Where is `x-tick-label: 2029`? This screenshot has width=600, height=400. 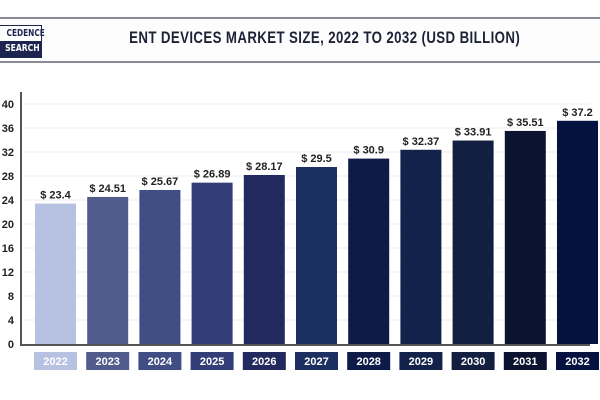 x-tick-label: 2029 is located at coordinates (421, 362).